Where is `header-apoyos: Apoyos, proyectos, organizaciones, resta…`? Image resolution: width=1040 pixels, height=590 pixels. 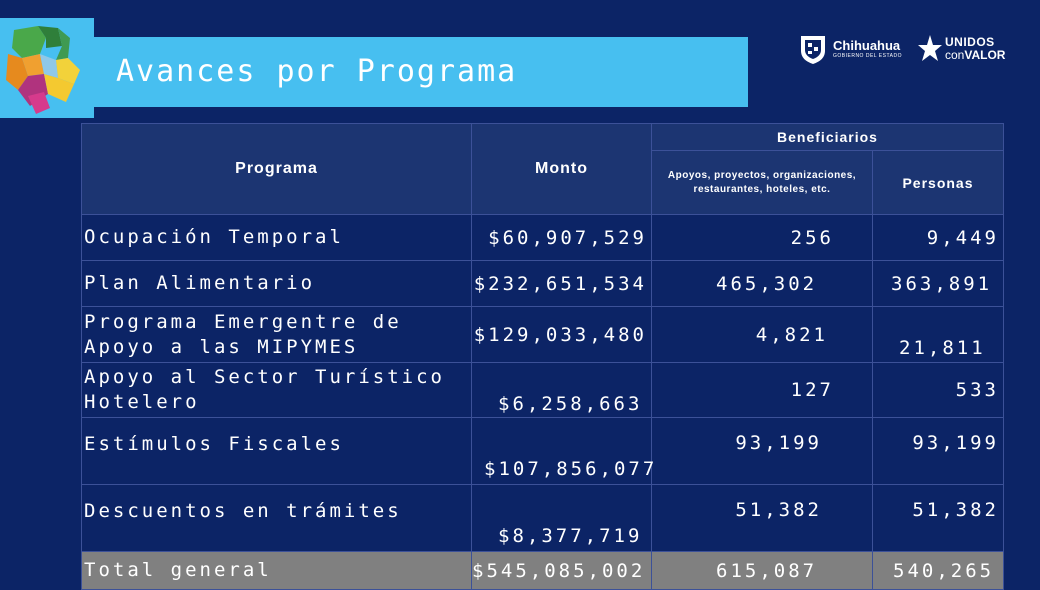 header-apoyos: Apoyos, proyectos, organizaciones, resta… is located at coordinates (762, 182).